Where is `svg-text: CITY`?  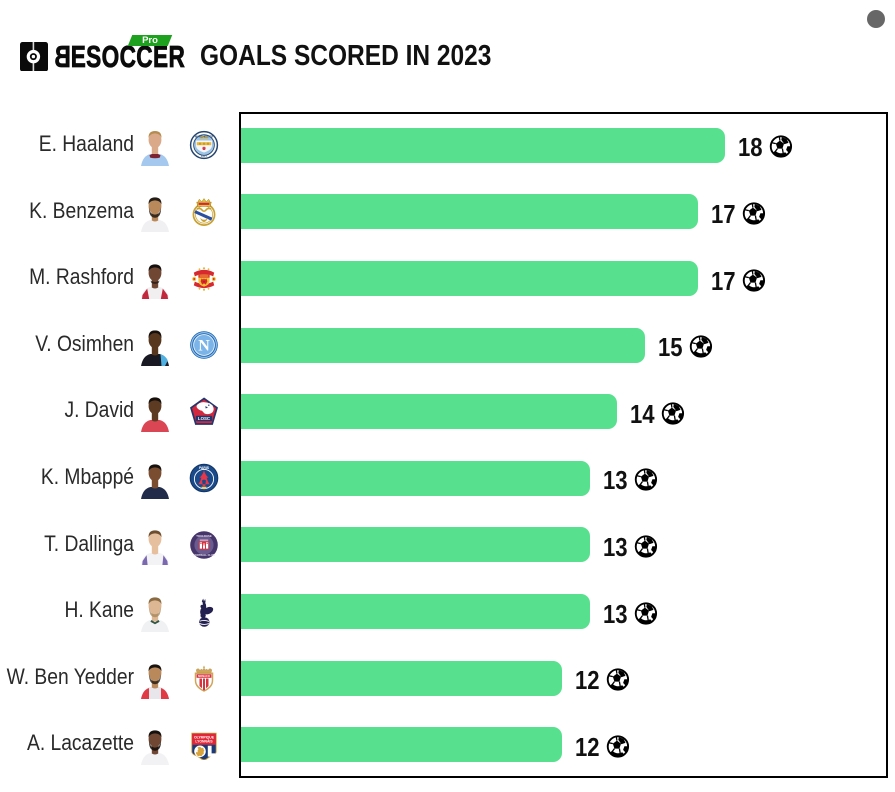 svg-text: CITY is located at coordinates (204, 156).